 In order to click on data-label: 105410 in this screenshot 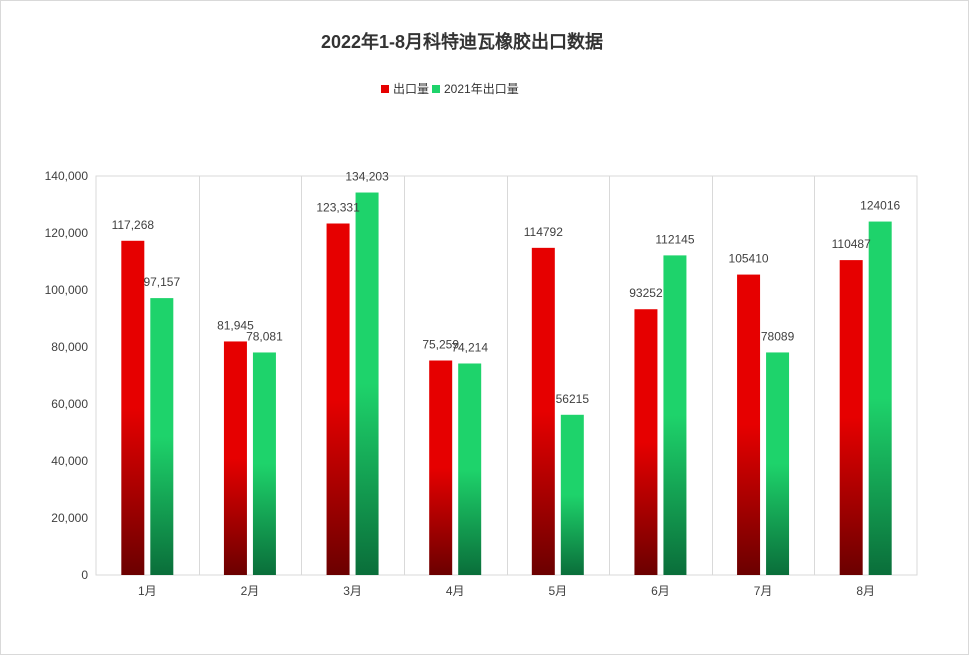, I will do `click(749, 259)`.